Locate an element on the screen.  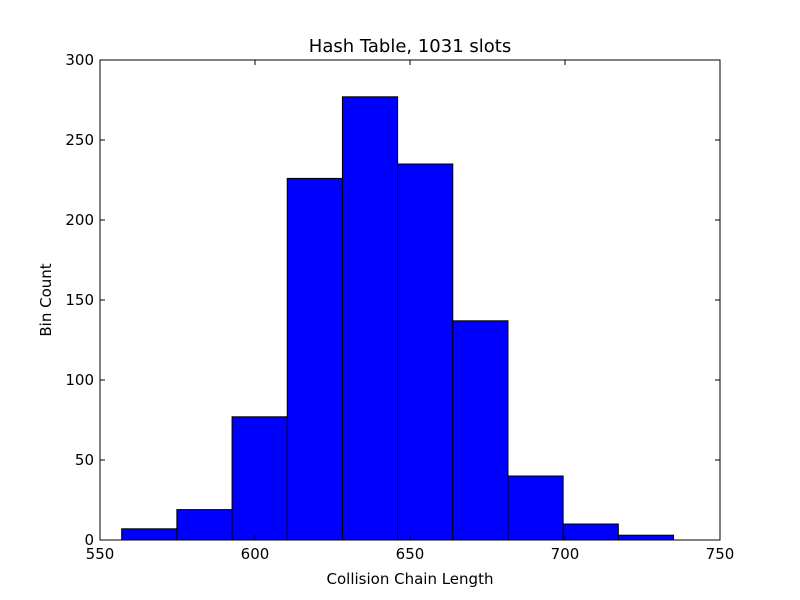
y-tick-label: 250 is located at coordinates (79, 140).